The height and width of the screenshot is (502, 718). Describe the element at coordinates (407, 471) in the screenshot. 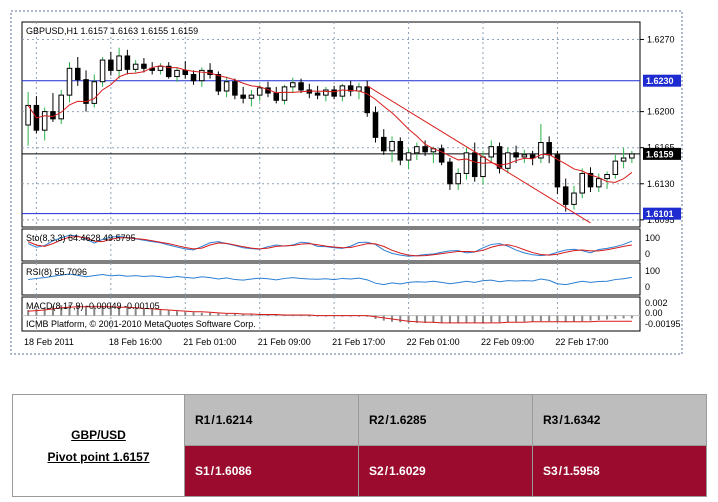

I see `s2-value: 1.6029` at that location.